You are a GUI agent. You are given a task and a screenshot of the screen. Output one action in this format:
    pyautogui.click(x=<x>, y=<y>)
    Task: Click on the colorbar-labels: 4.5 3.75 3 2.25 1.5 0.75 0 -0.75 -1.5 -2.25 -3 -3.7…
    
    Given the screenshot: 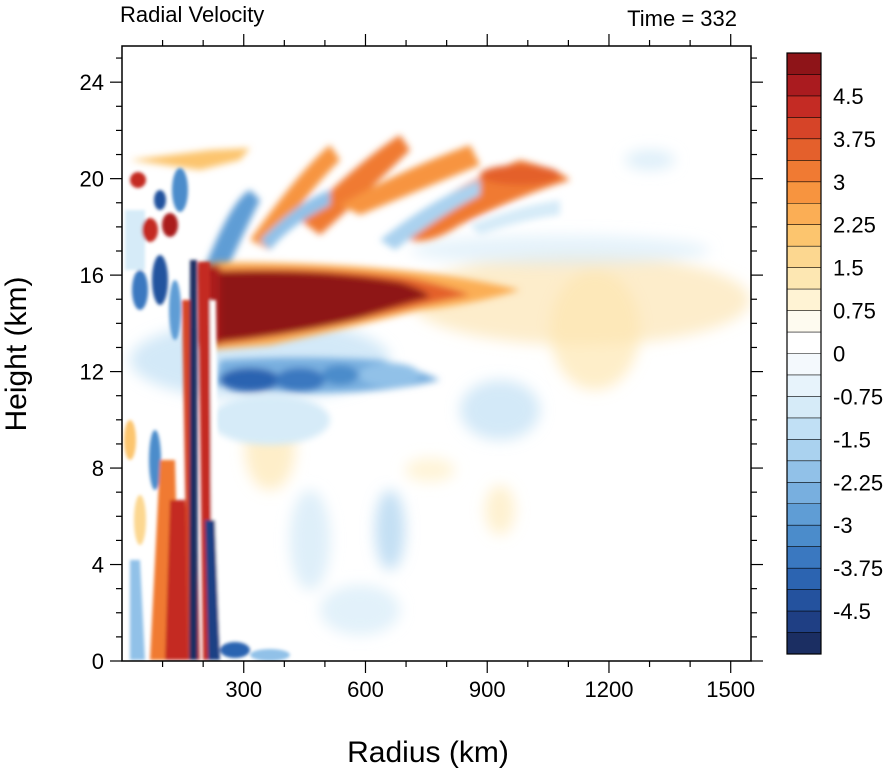 What is the action you would take?
    pyautogui.click(x=858, y=354)
    